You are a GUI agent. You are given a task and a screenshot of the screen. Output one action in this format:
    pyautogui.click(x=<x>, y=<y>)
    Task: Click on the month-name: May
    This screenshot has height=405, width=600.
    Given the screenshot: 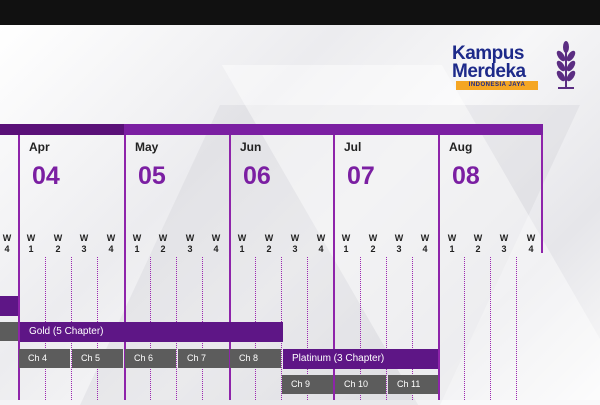 What is the action you would take?
    pyautogui.click(x=147, y=147)
    